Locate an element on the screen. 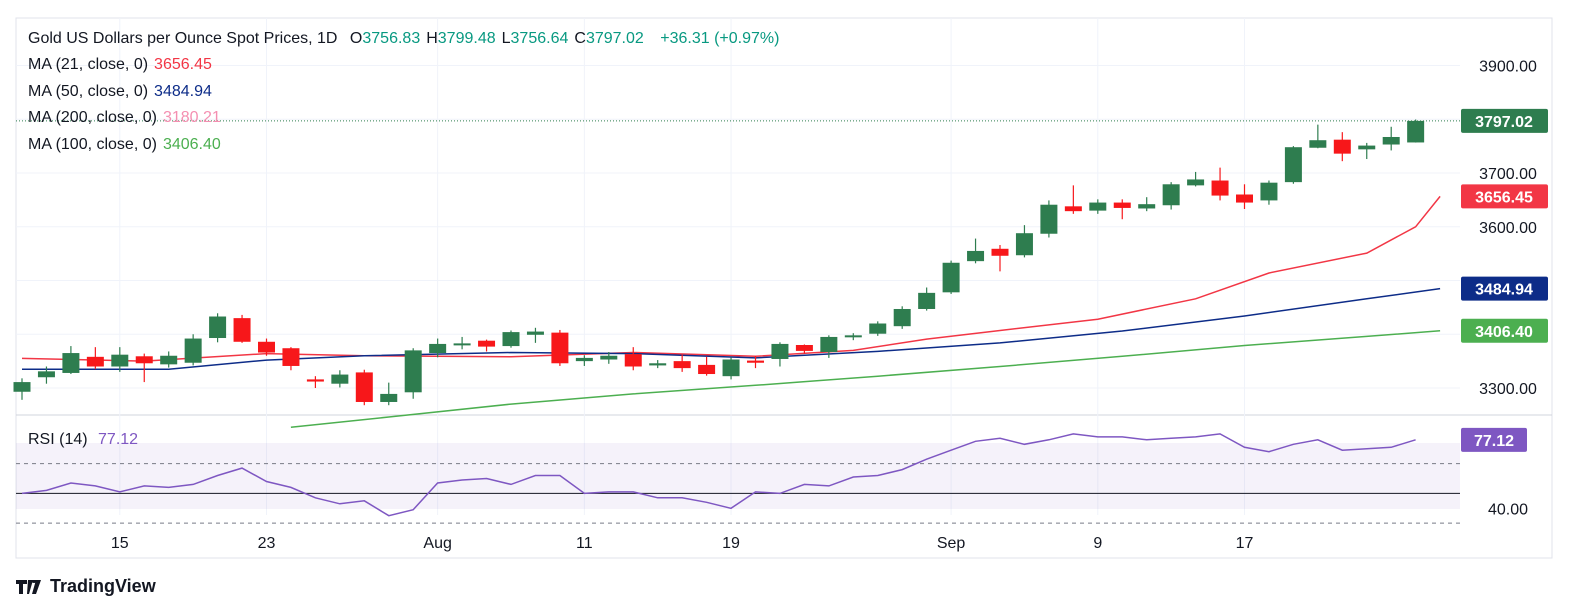 The height and width of the screenshot is (600, 1594). rsi-tag-text: 77.12 is located at coordinates (1494, 441).